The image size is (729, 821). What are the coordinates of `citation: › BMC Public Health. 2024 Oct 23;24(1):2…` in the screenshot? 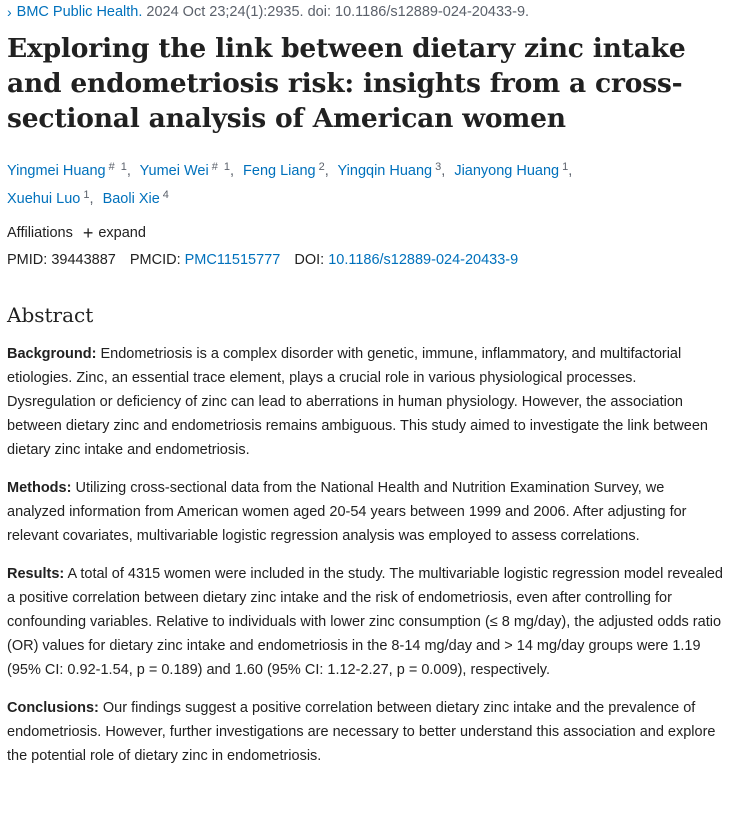 It's located at (368, 12).